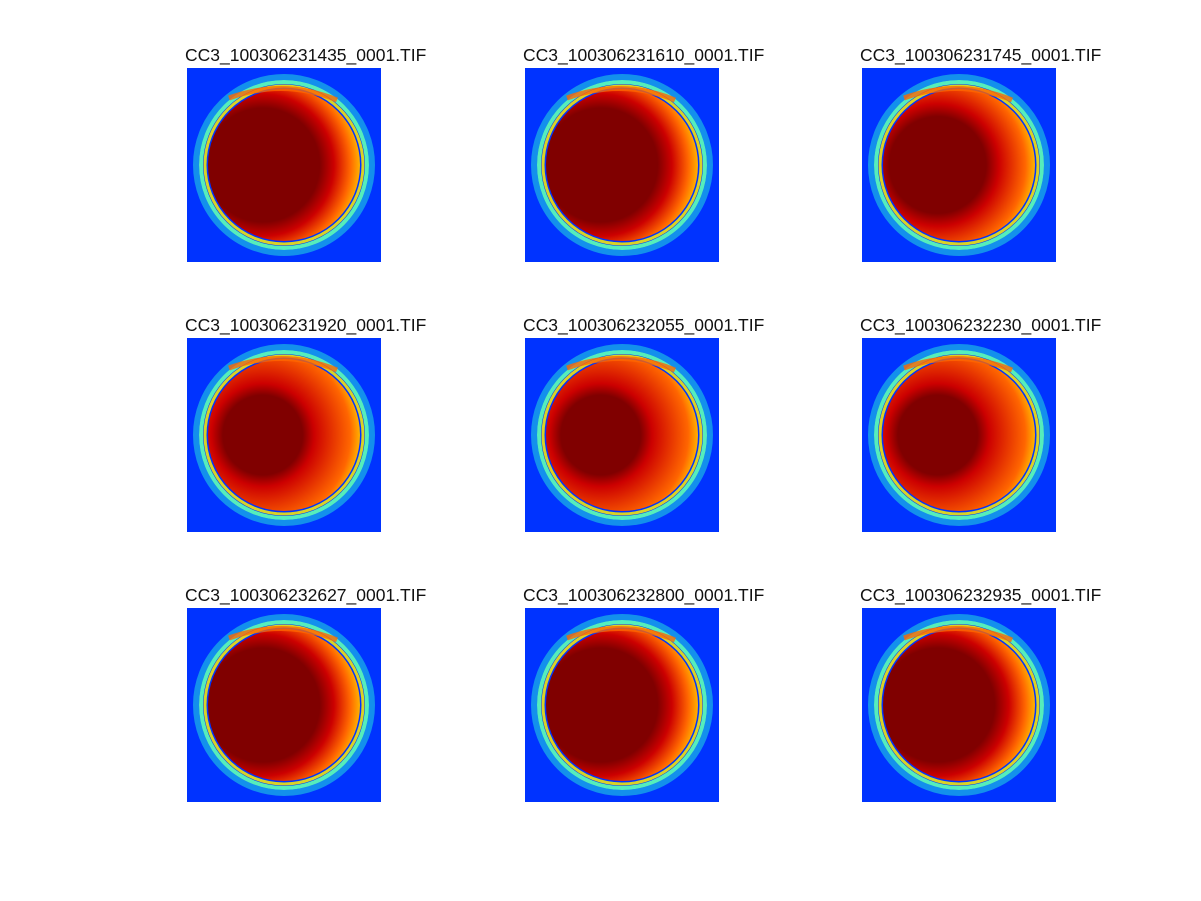 This screenshot has width=1201, height=901. I want to click on panel-title: CC3_100306232055_0001.TIF, so click(644, 325).